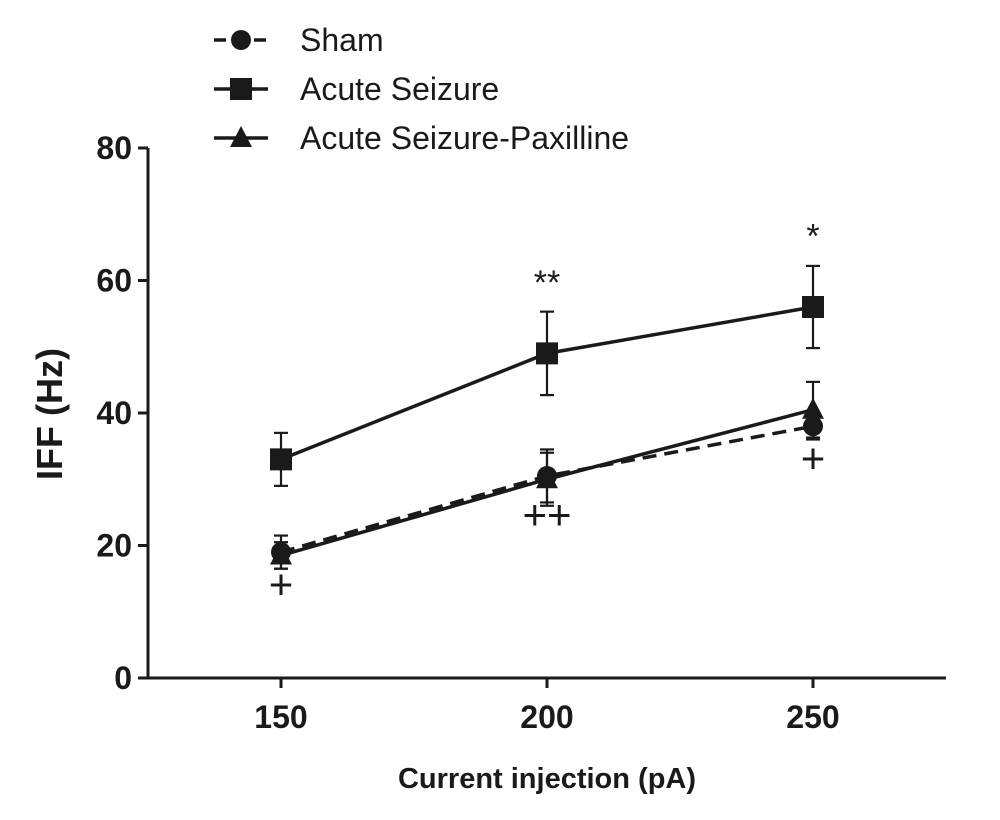 The image size is (1000, 820). Describe the element at coordinates (123, 678) in the screenshot. I see `y-tick-label: 0` at that location.